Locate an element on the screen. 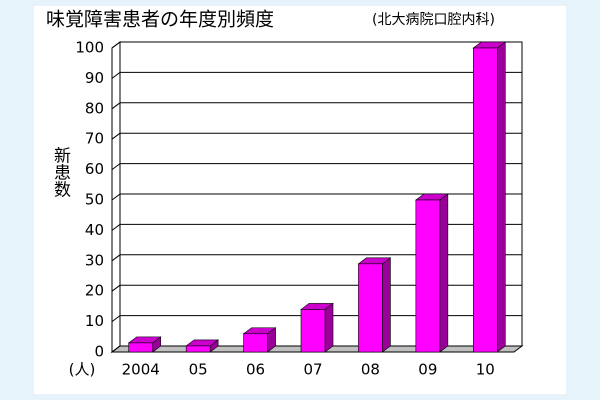  y-tick-label: 60 is located at coordinates (94, 169).